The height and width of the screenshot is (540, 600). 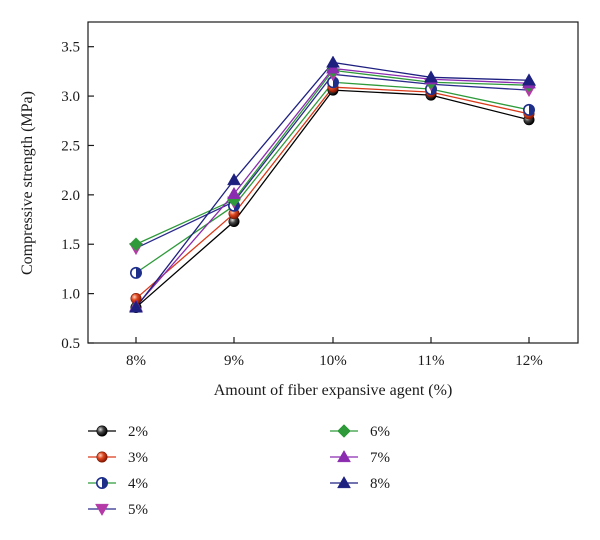 I want to click on legend-item-1: 2%, so click(x=118, y=432).